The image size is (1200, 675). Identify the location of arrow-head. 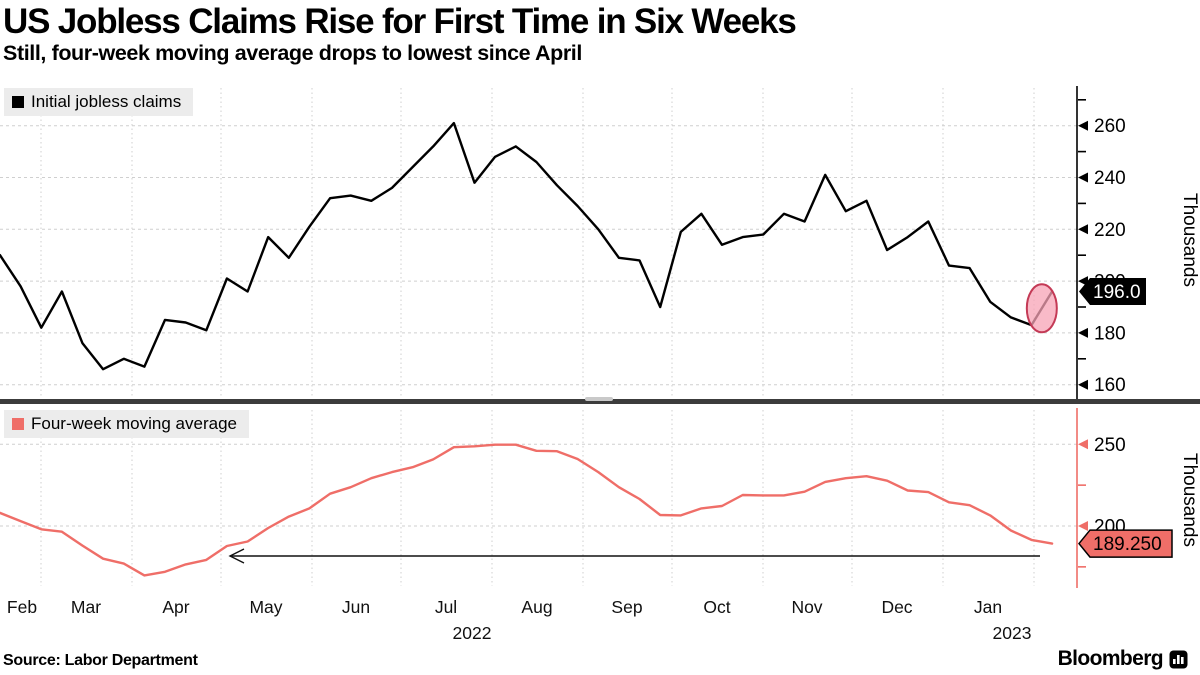
(236, 556).